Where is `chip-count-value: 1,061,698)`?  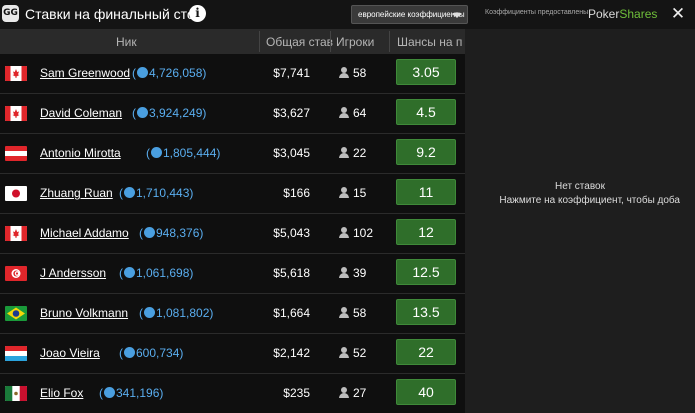
chip-count-value: 1,061,698) is located at coordinates (165, 273).